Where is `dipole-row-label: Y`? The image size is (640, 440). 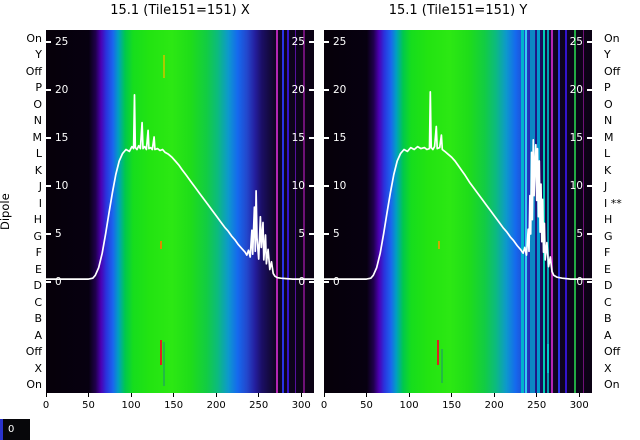
dipole-row-label: Y is located at coordinates (38, 55).